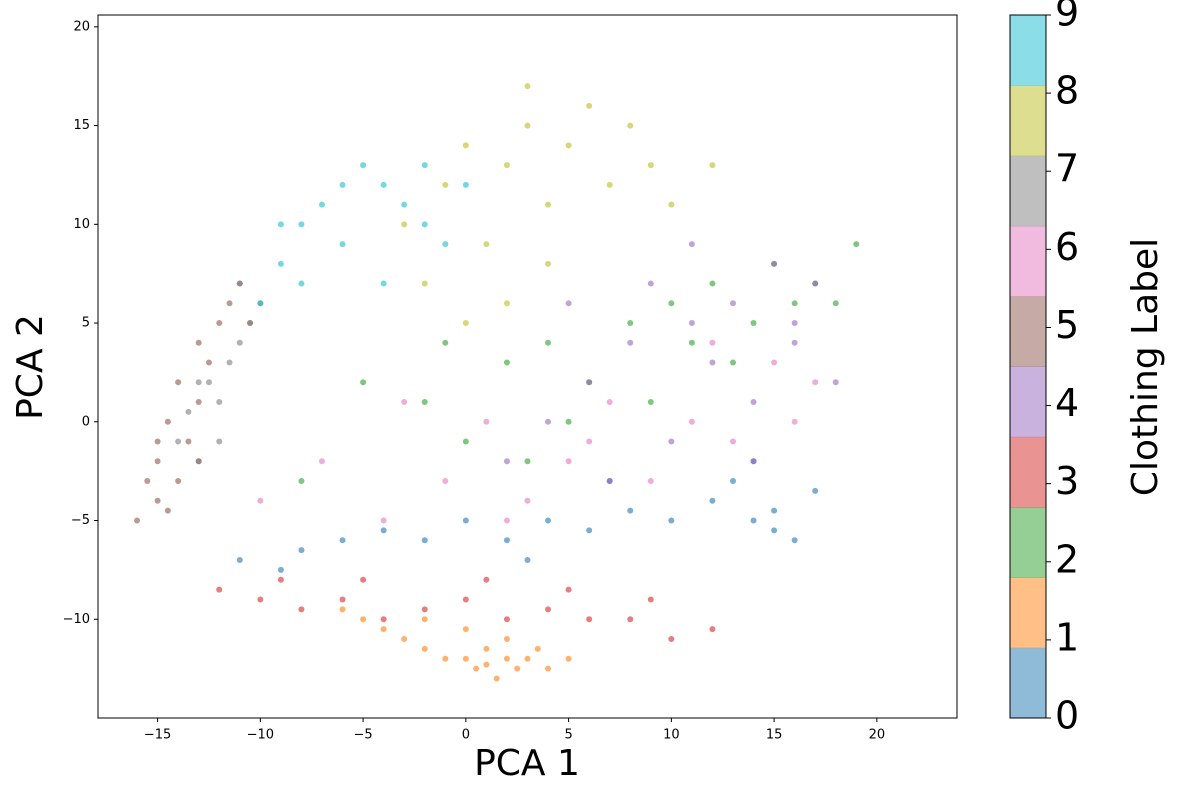  What do you see at coordinates (30, 367) in the screenshot?
I see `y-axis-label: PCA 2` at bounding box center [30, 367].